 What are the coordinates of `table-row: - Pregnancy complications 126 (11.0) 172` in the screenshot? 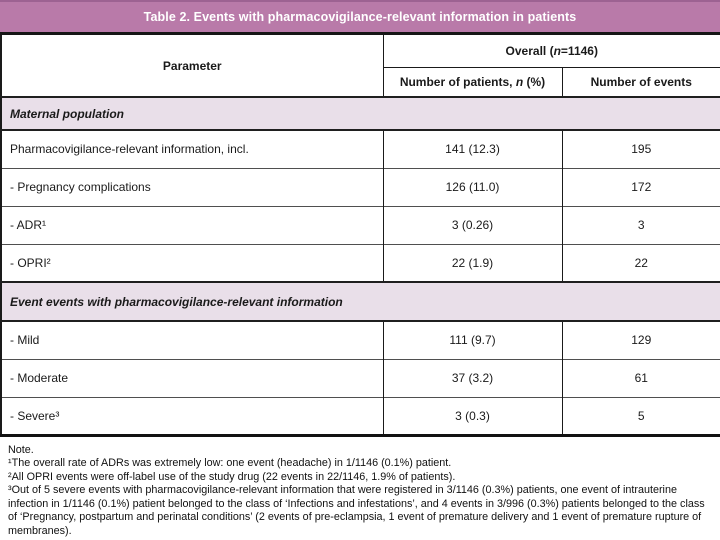 It's located at (360, 186).